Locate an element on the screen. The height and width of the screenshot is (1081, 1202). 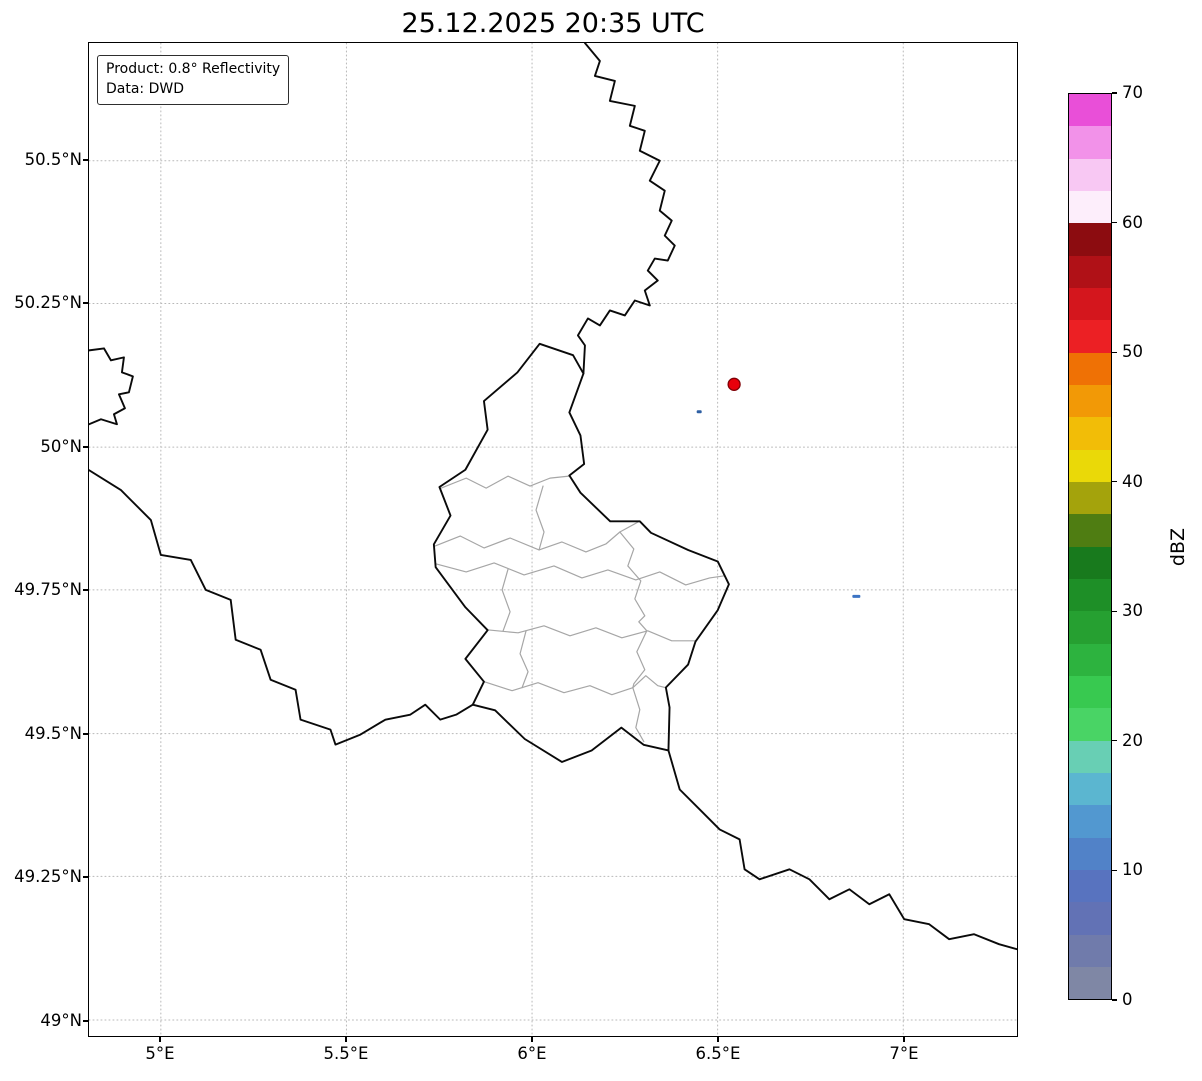
plot-title: 25.12.2025 20:35 UTC is located at coordinates (553, 23).